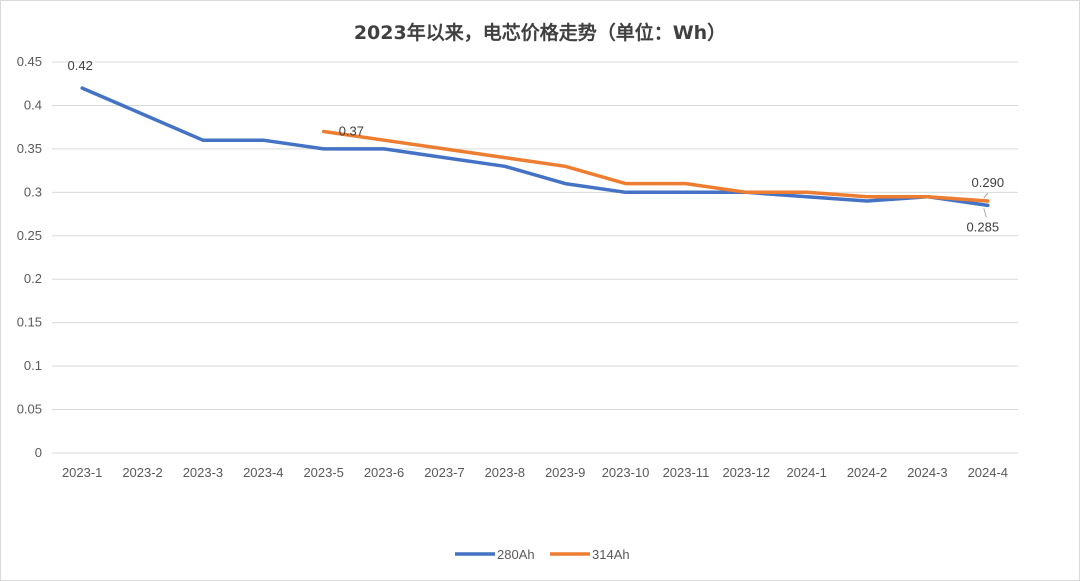 The height and width of the screenshot is (581, 1080). What do you see at coordinates (927, 472) in the screenshot?
I see `x-tick-label: 2024-3` at bounding box center [927, 472].